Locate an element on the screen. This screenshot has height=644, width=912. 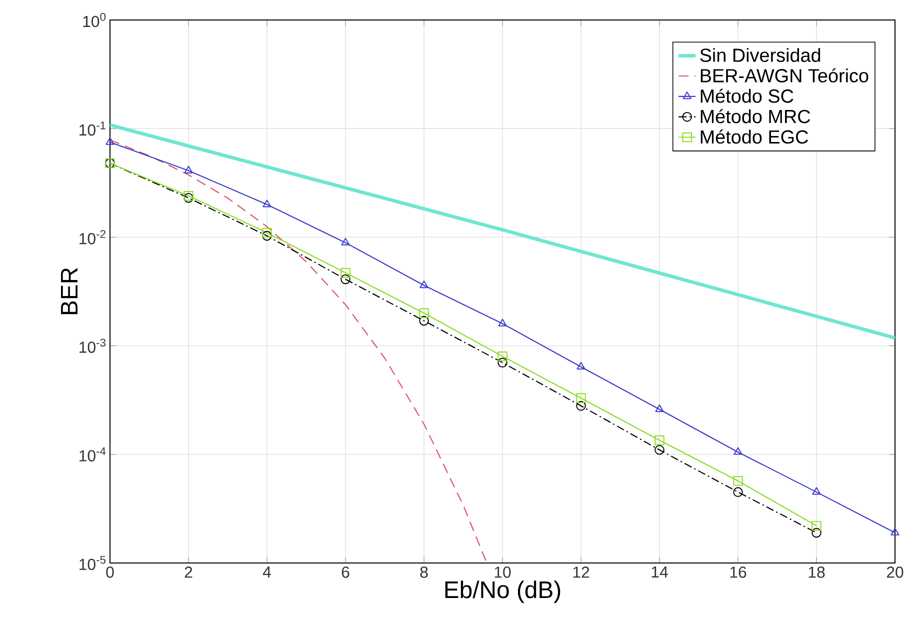
legend-label: Método EGC is located at coordinates (754, 137).